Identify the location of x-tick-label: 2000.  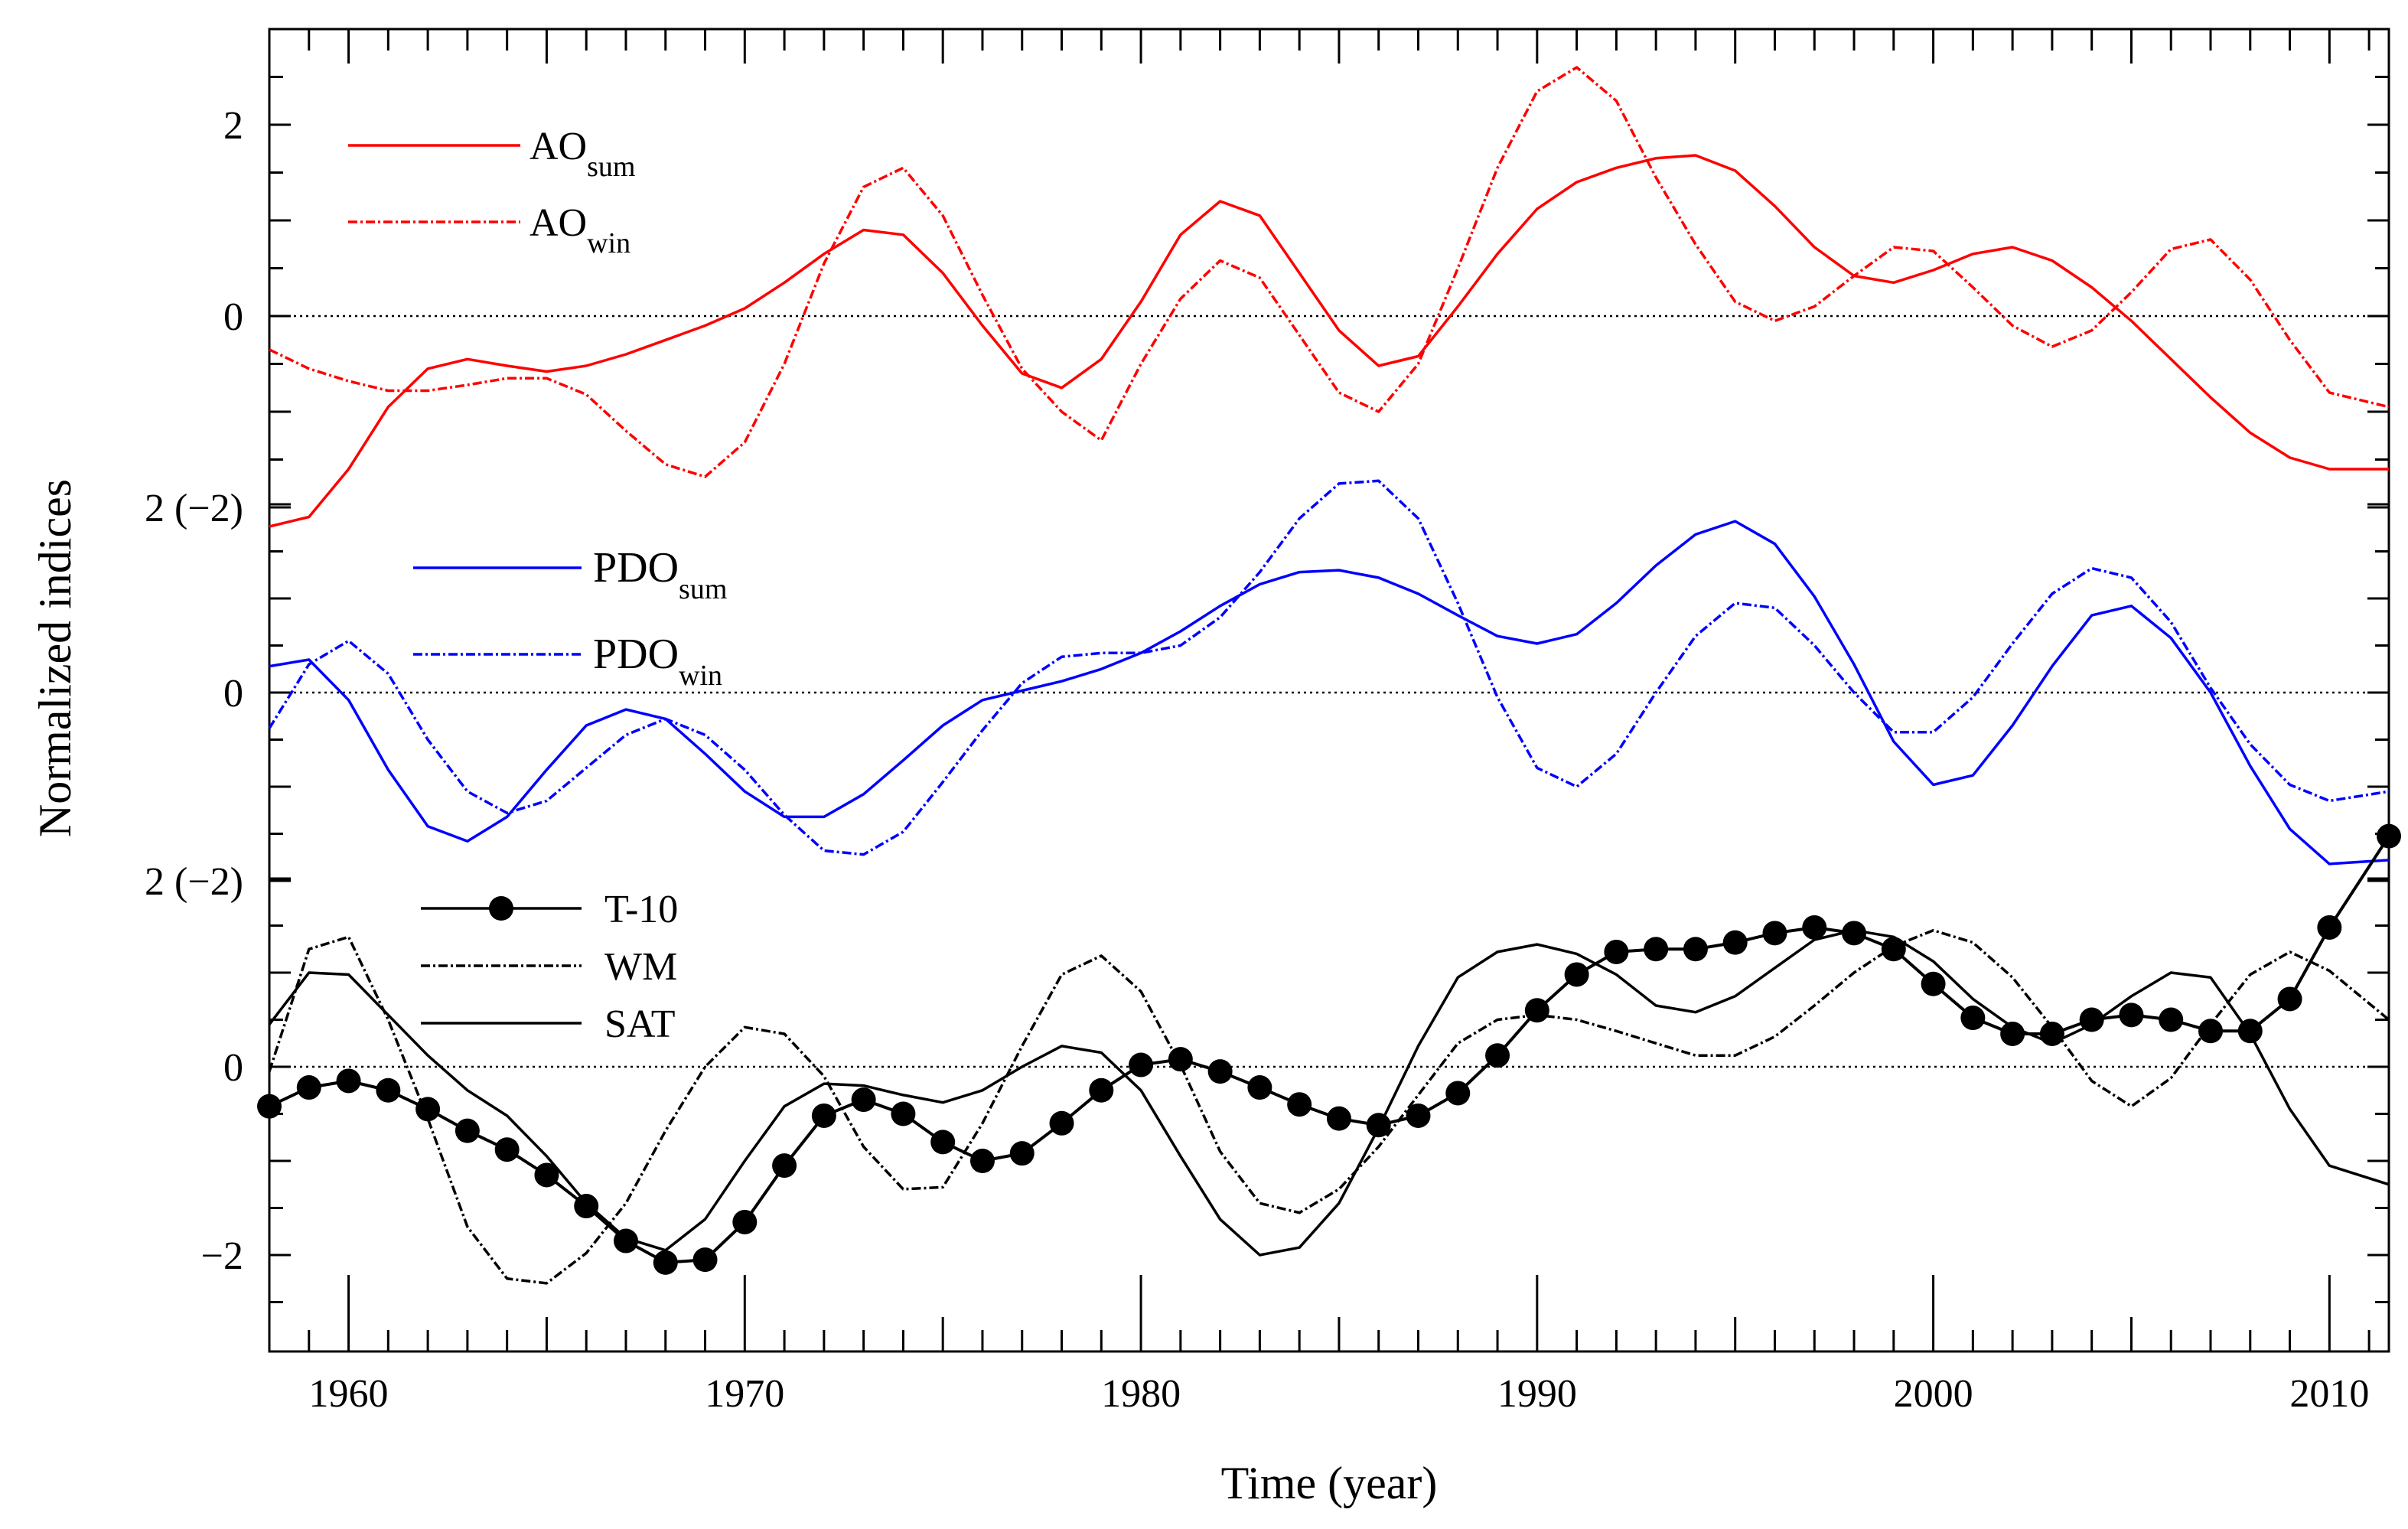
(1933, 1394).